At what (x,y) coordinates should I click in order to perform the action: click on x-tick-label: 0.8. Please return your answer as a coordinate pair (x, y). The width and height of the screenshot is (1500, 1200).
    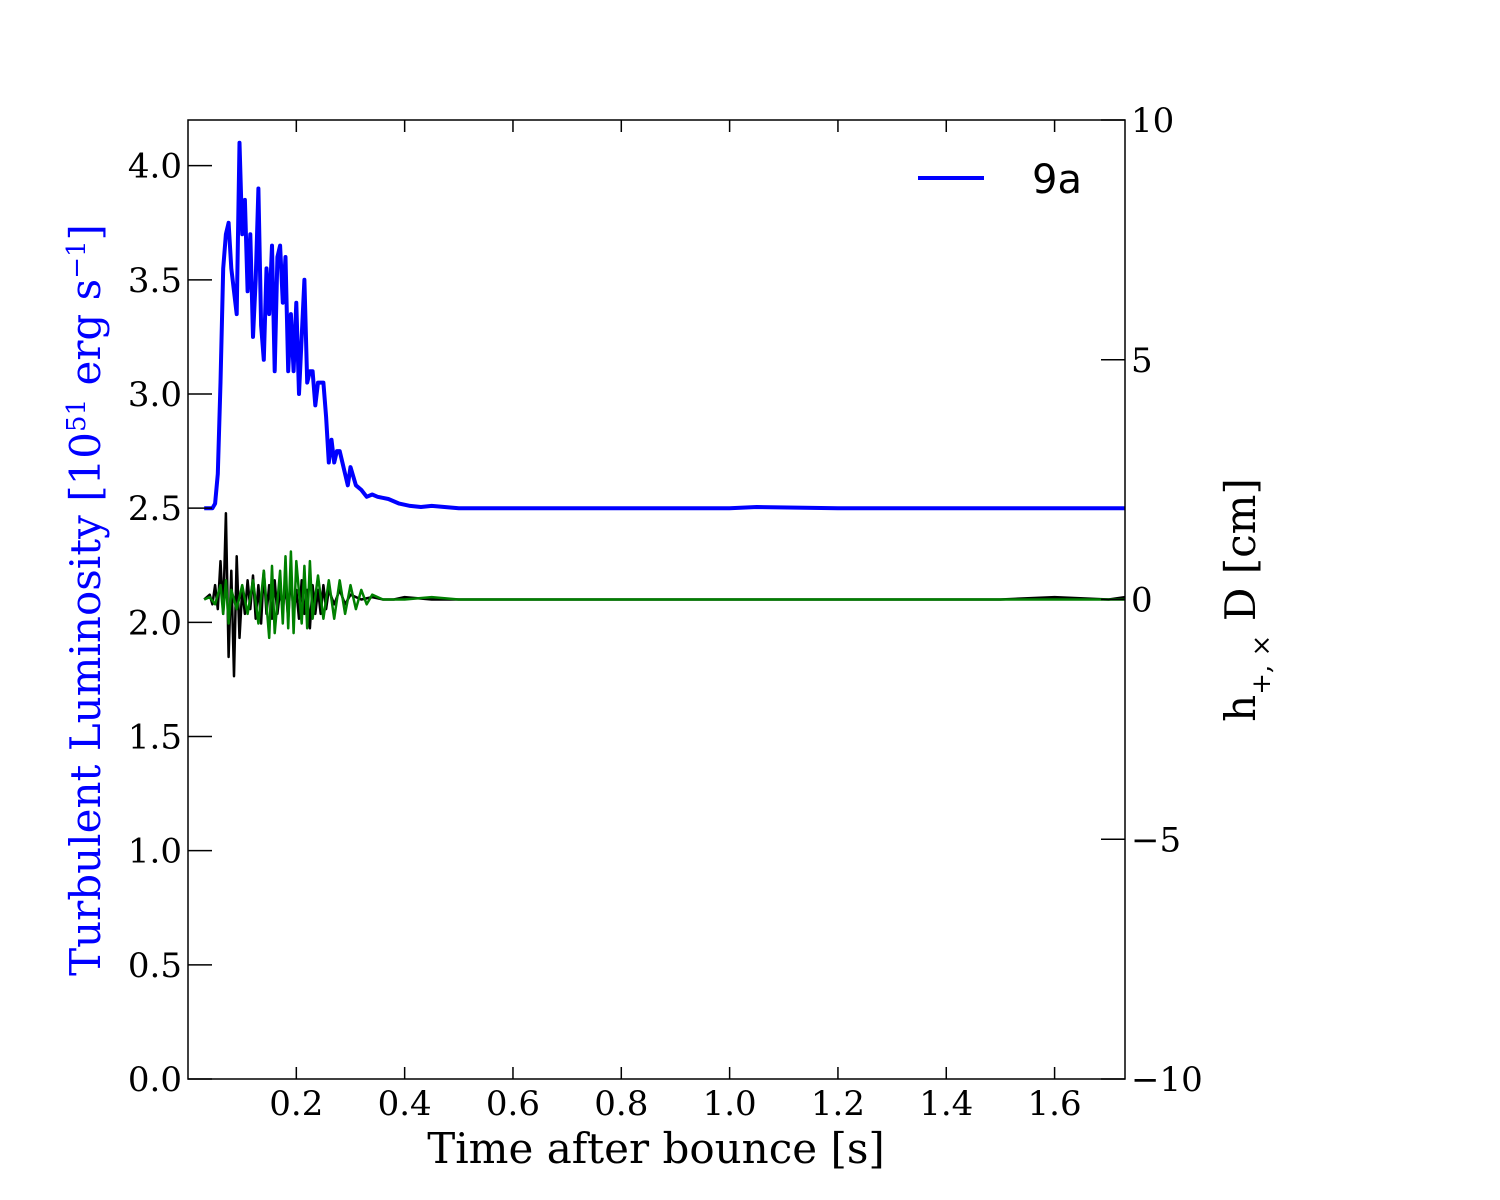
    Looking at the image, I should click on (621, 1104).